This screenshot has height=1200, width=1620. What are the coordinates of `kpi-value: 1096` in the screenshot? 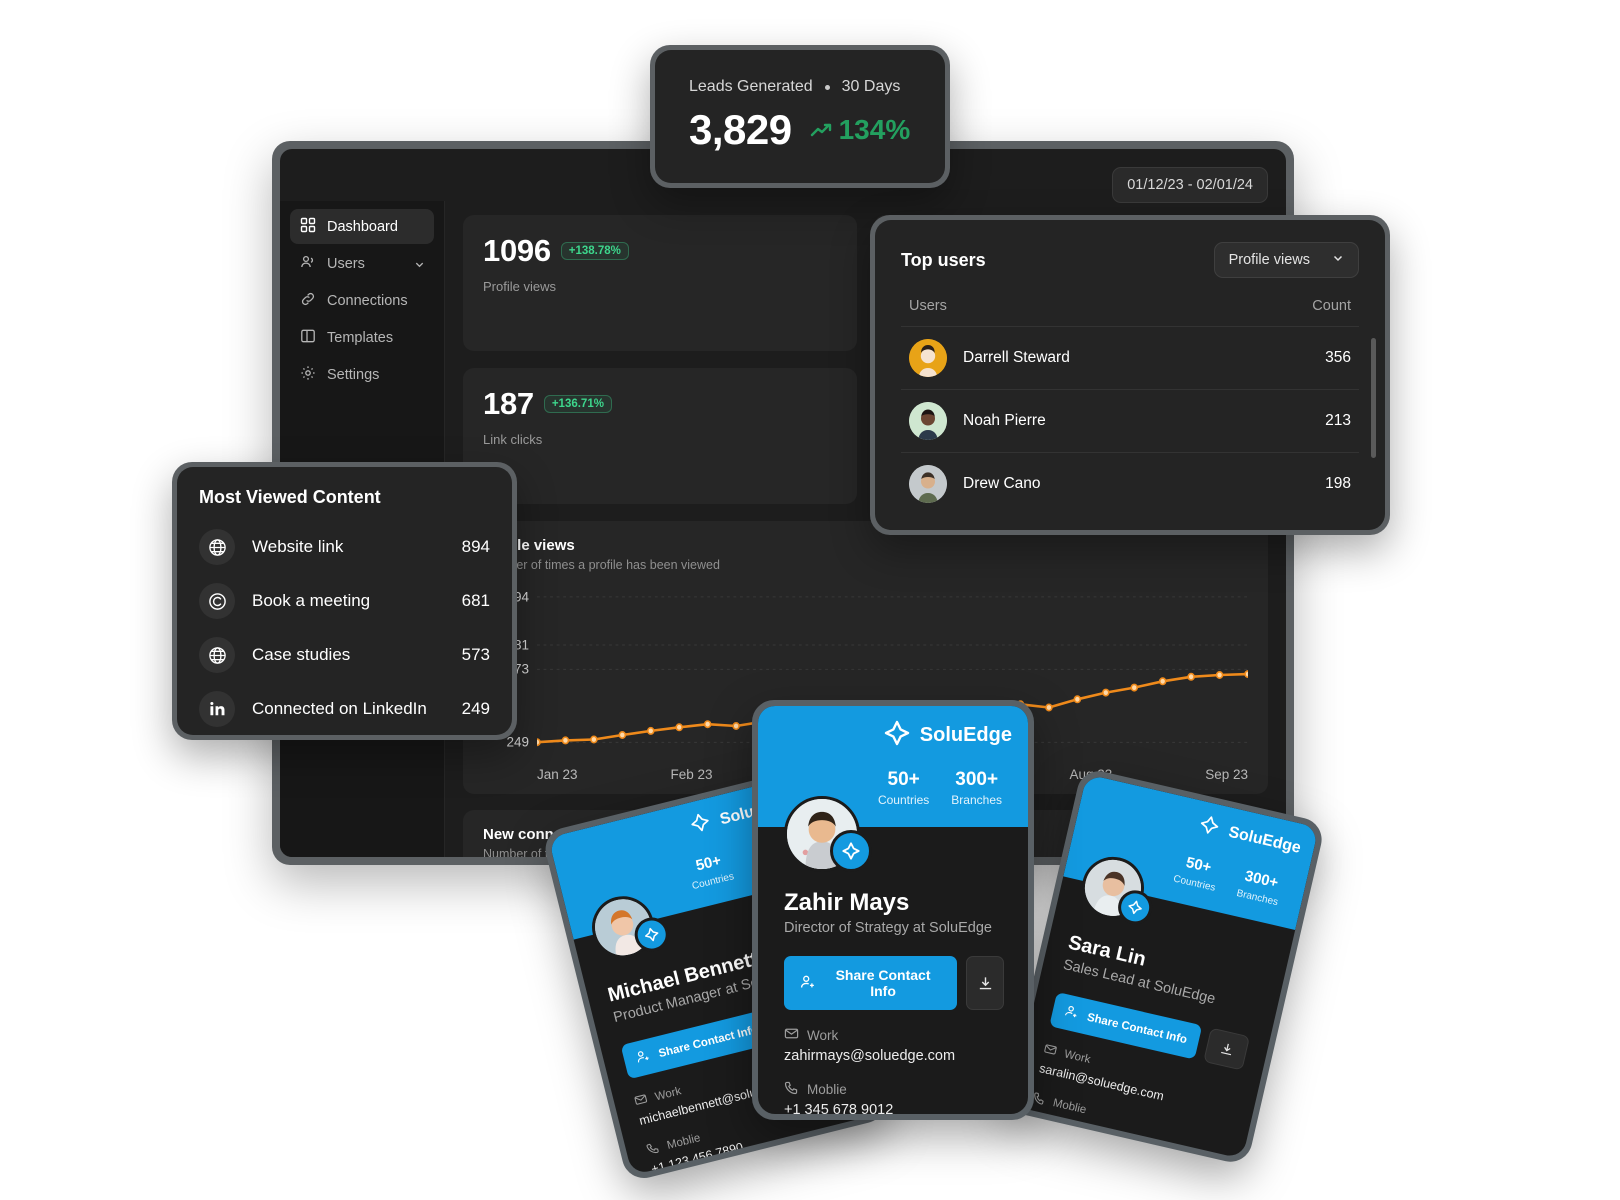 It's located at (517, 250).